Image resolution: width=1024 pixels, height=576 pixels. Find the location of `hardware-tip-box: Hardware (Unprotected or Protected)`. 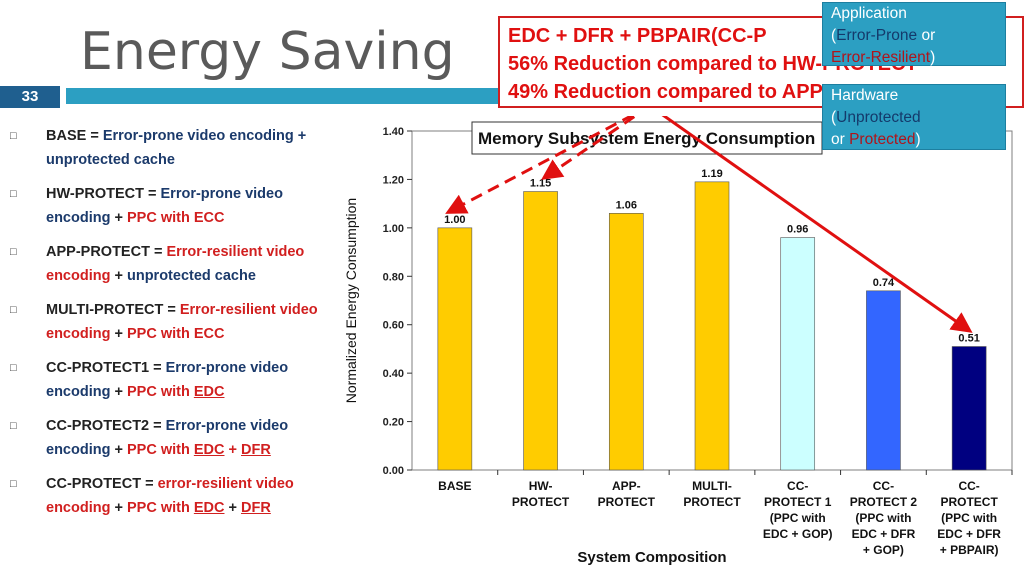

hardware-tip-box: Hardware (Unprotected or Protected) is located at coordinates (914, 117).